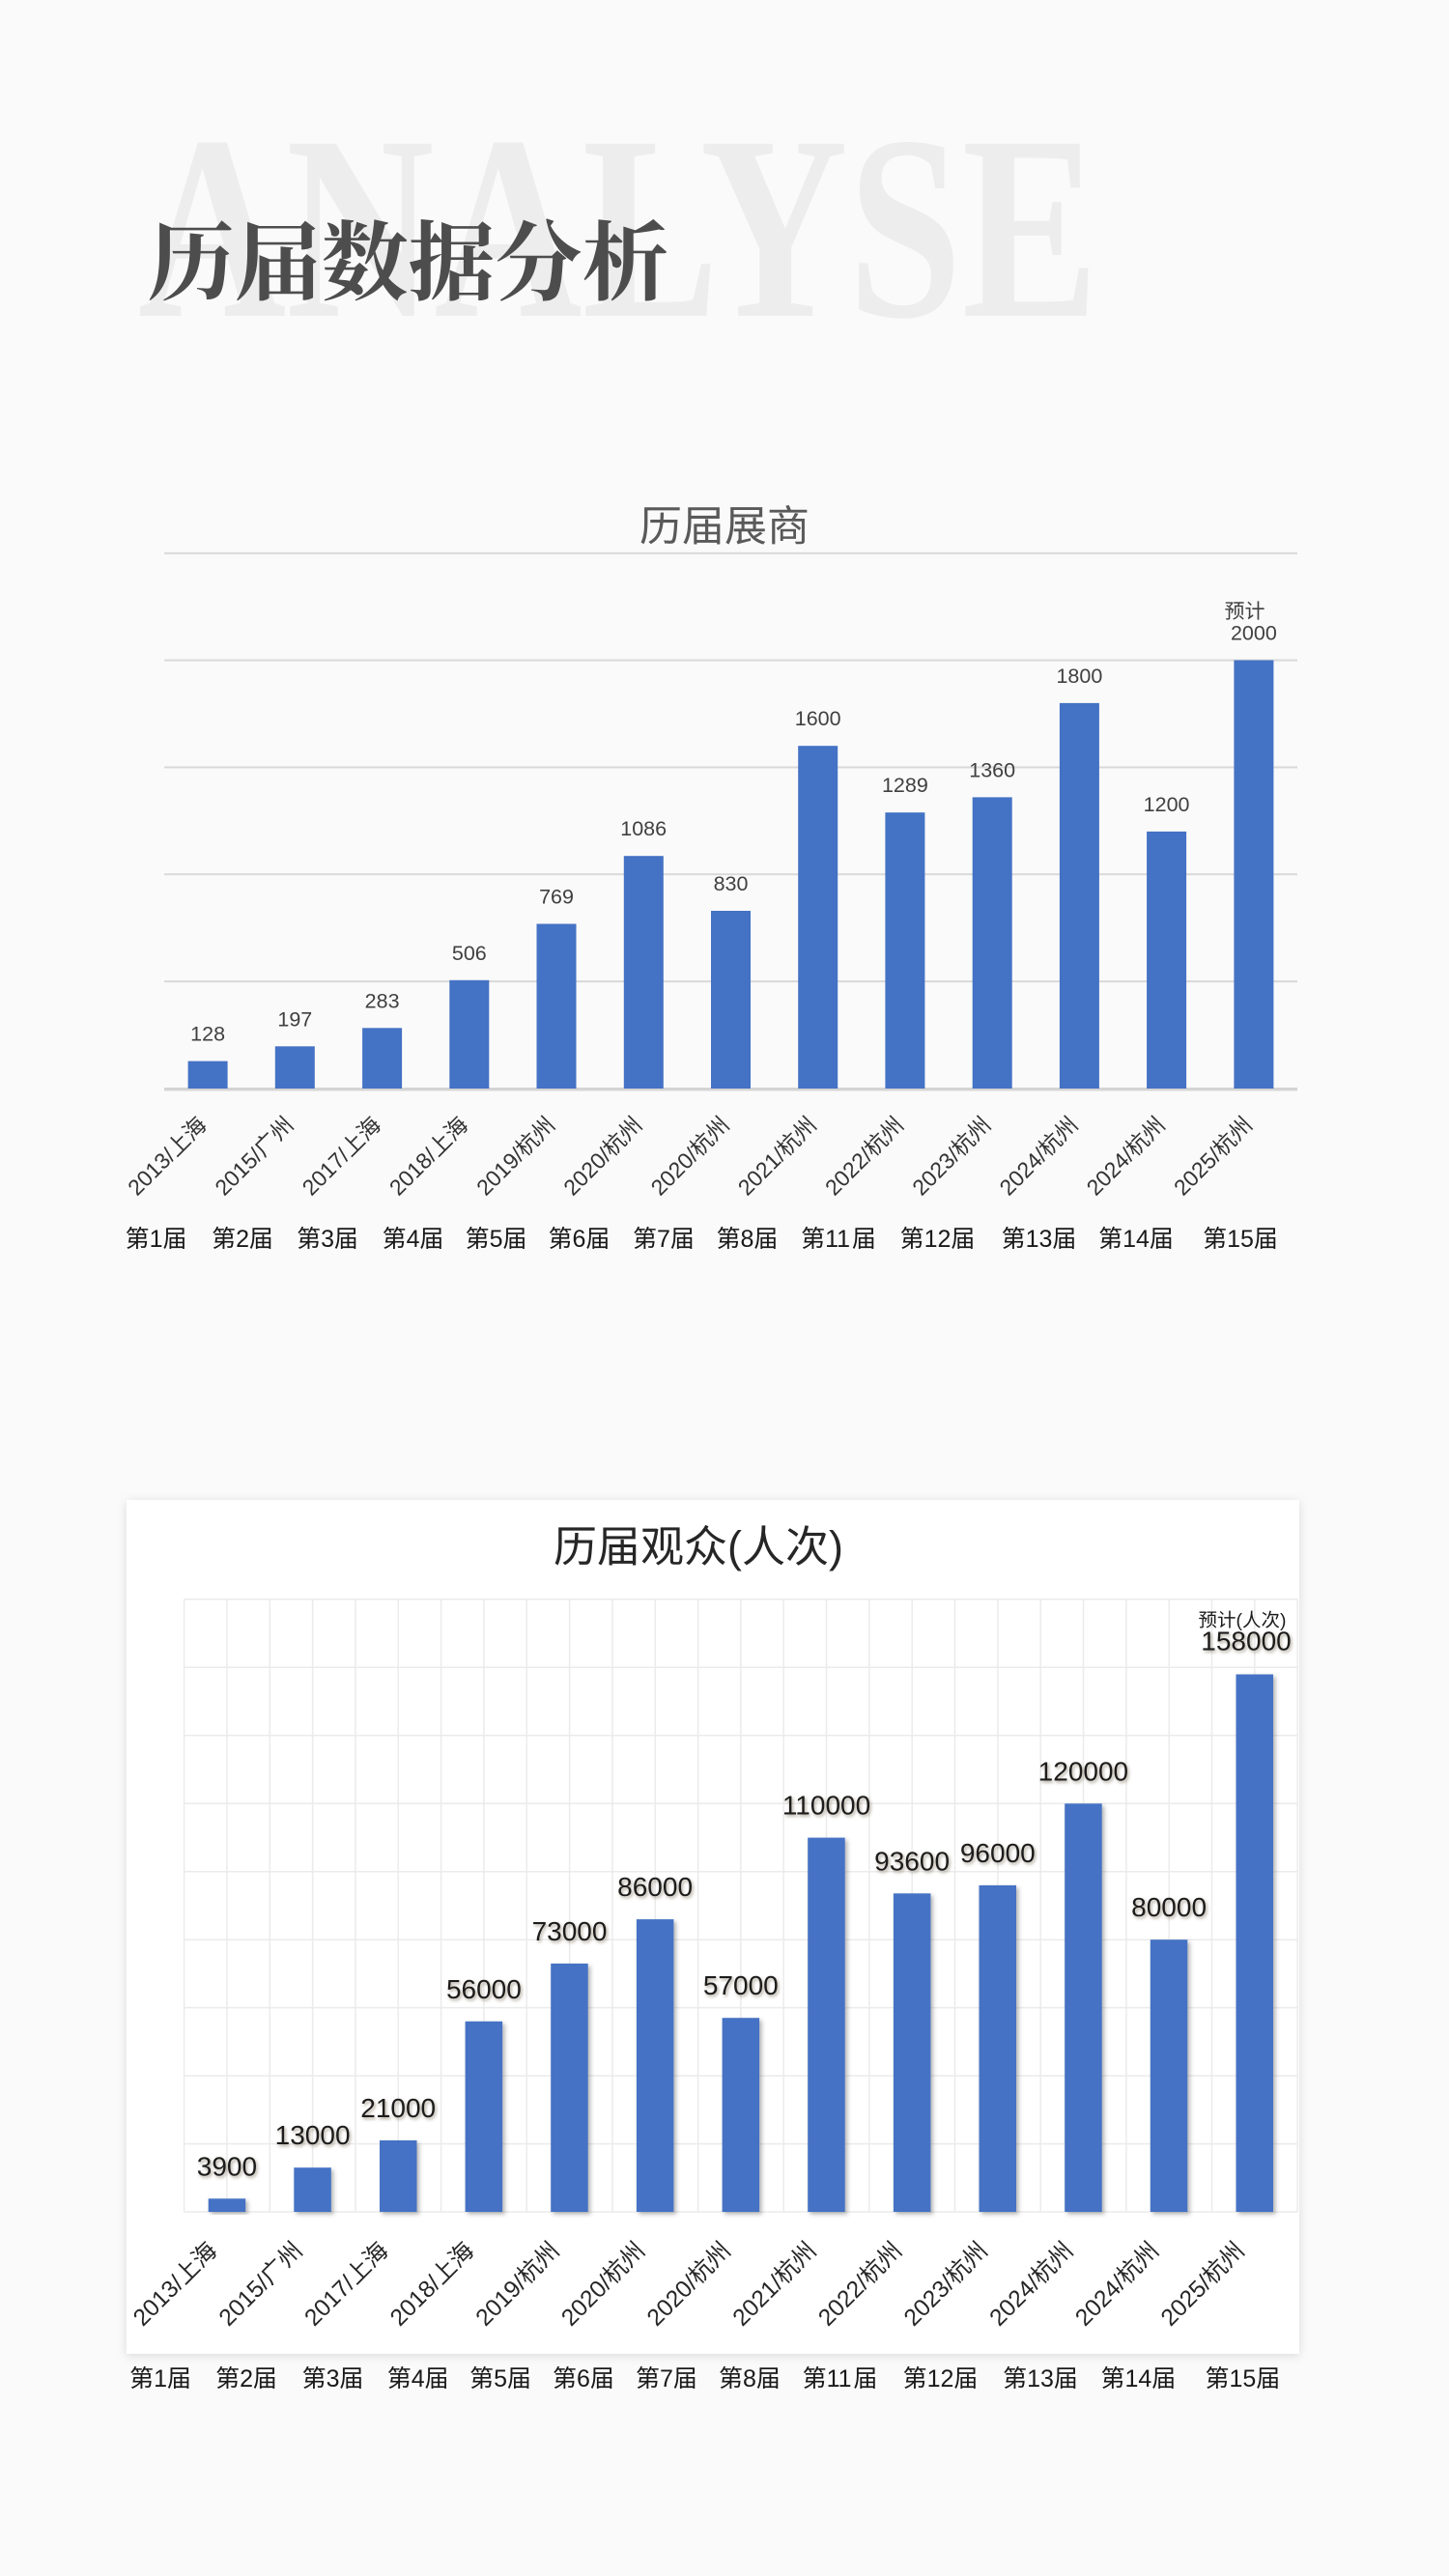 Image resolution: width=1449 pixels, height=2576 pixels. Describe the element at coordinates (905, 785) in the screenshot. I see `svg-text: 1289` at that location.